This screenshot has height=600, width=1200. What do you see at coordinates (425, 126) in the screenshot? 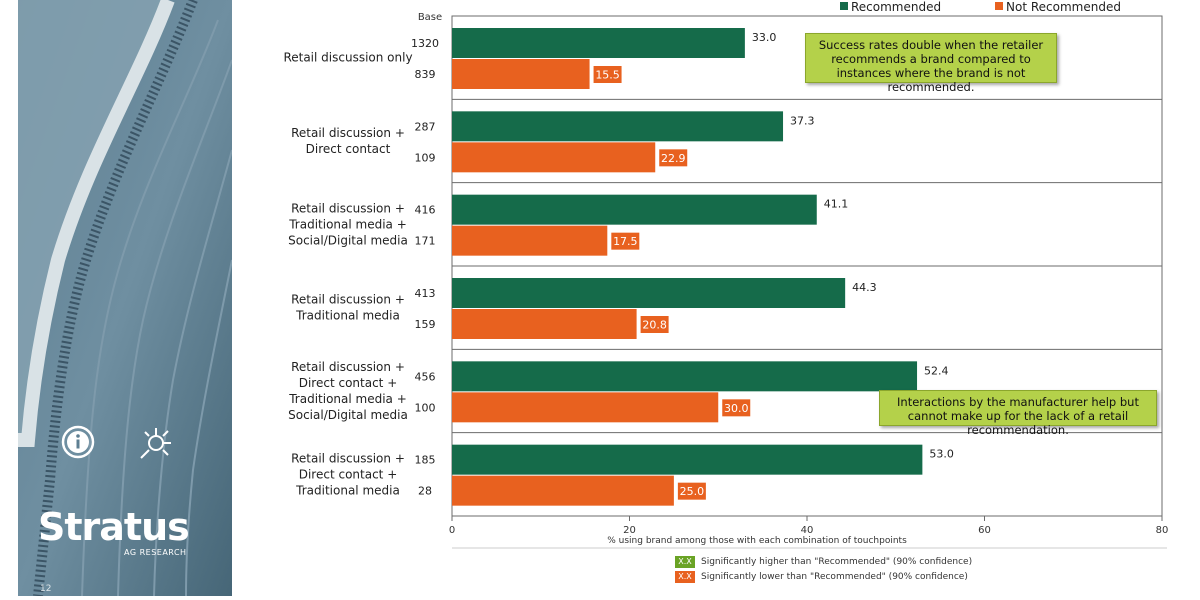
I see `base-value: 287` at bounding box center [425, 126].